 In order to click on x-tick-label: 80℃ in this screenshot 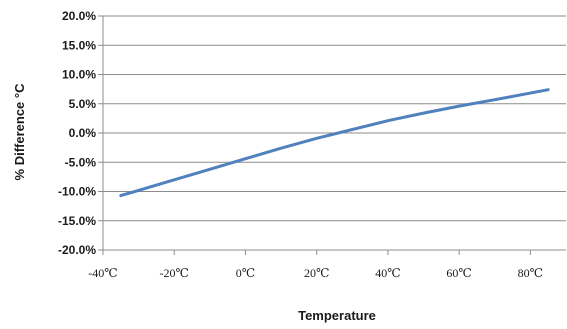, I will do `click(530, 273)`.